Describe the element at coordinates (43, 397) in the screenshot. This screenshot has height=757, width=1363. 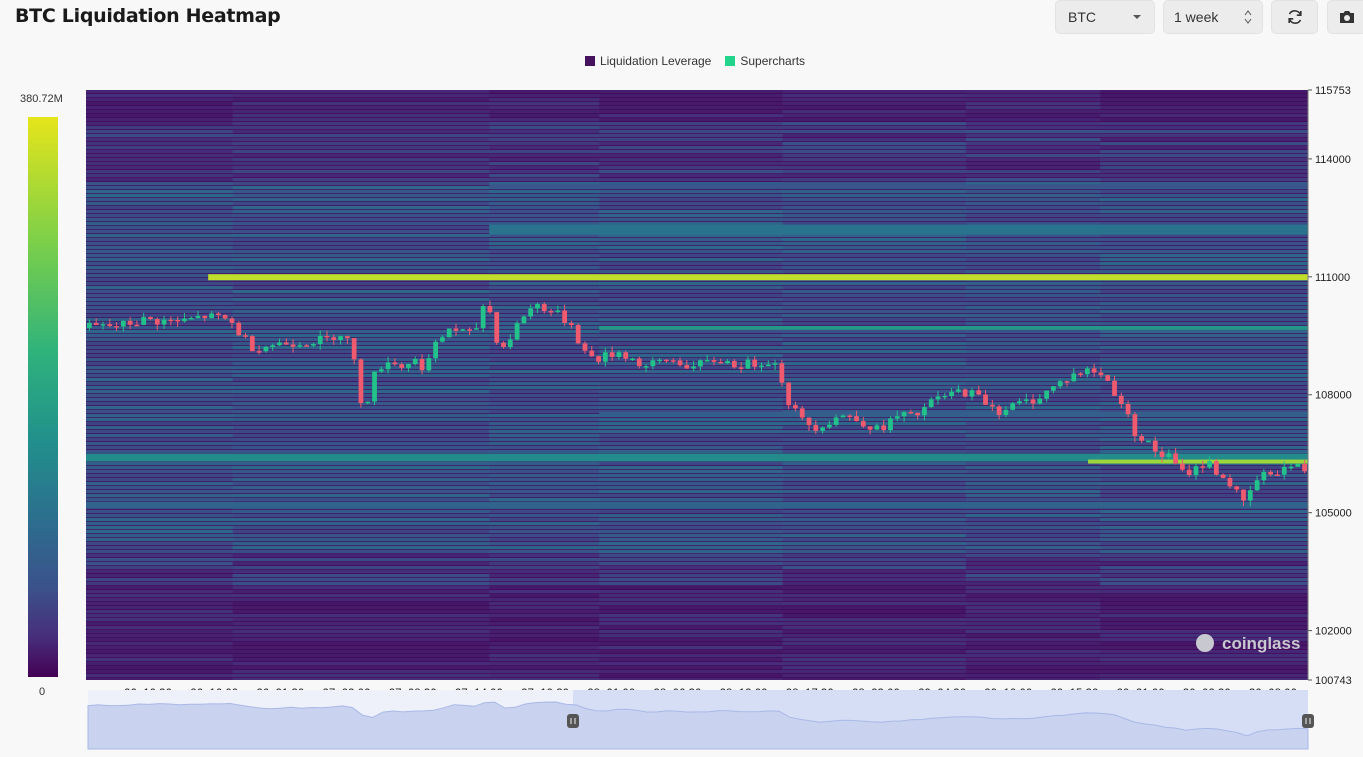
I see `colorbar` at that location.